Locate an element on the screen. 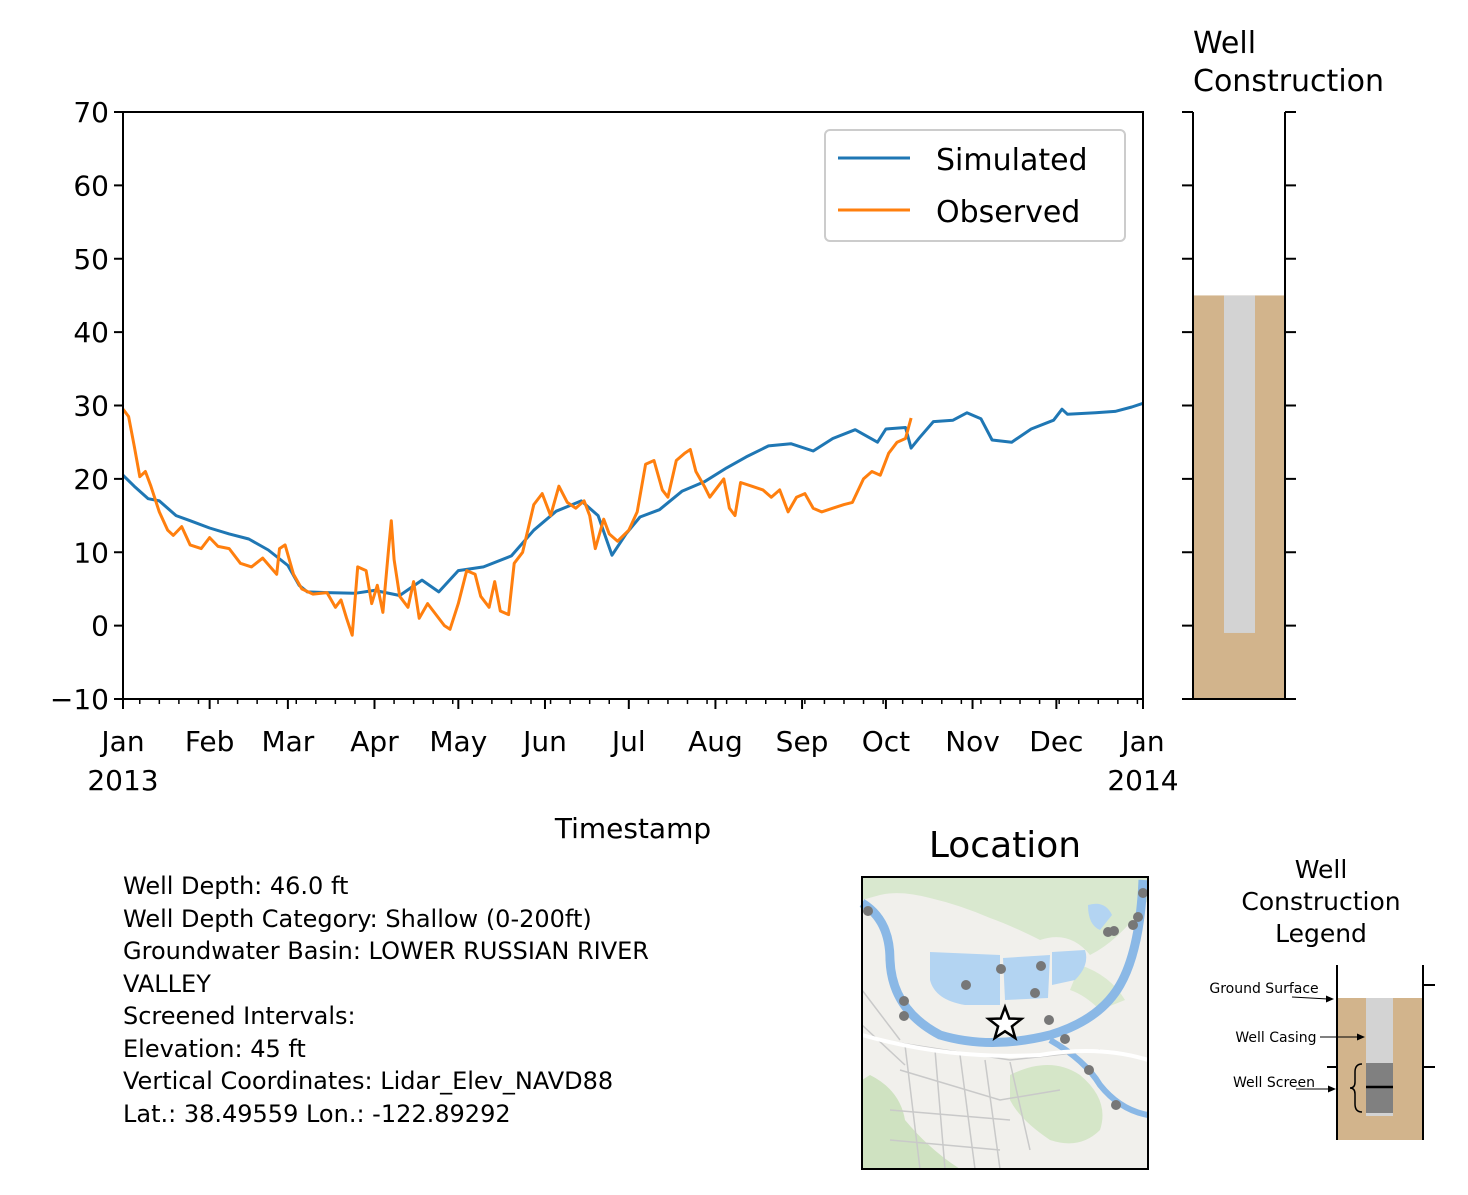 This screenshot has height=1195, width=1468. legend-diagram-title-line1: Well is located at coordinates (1321, 869).